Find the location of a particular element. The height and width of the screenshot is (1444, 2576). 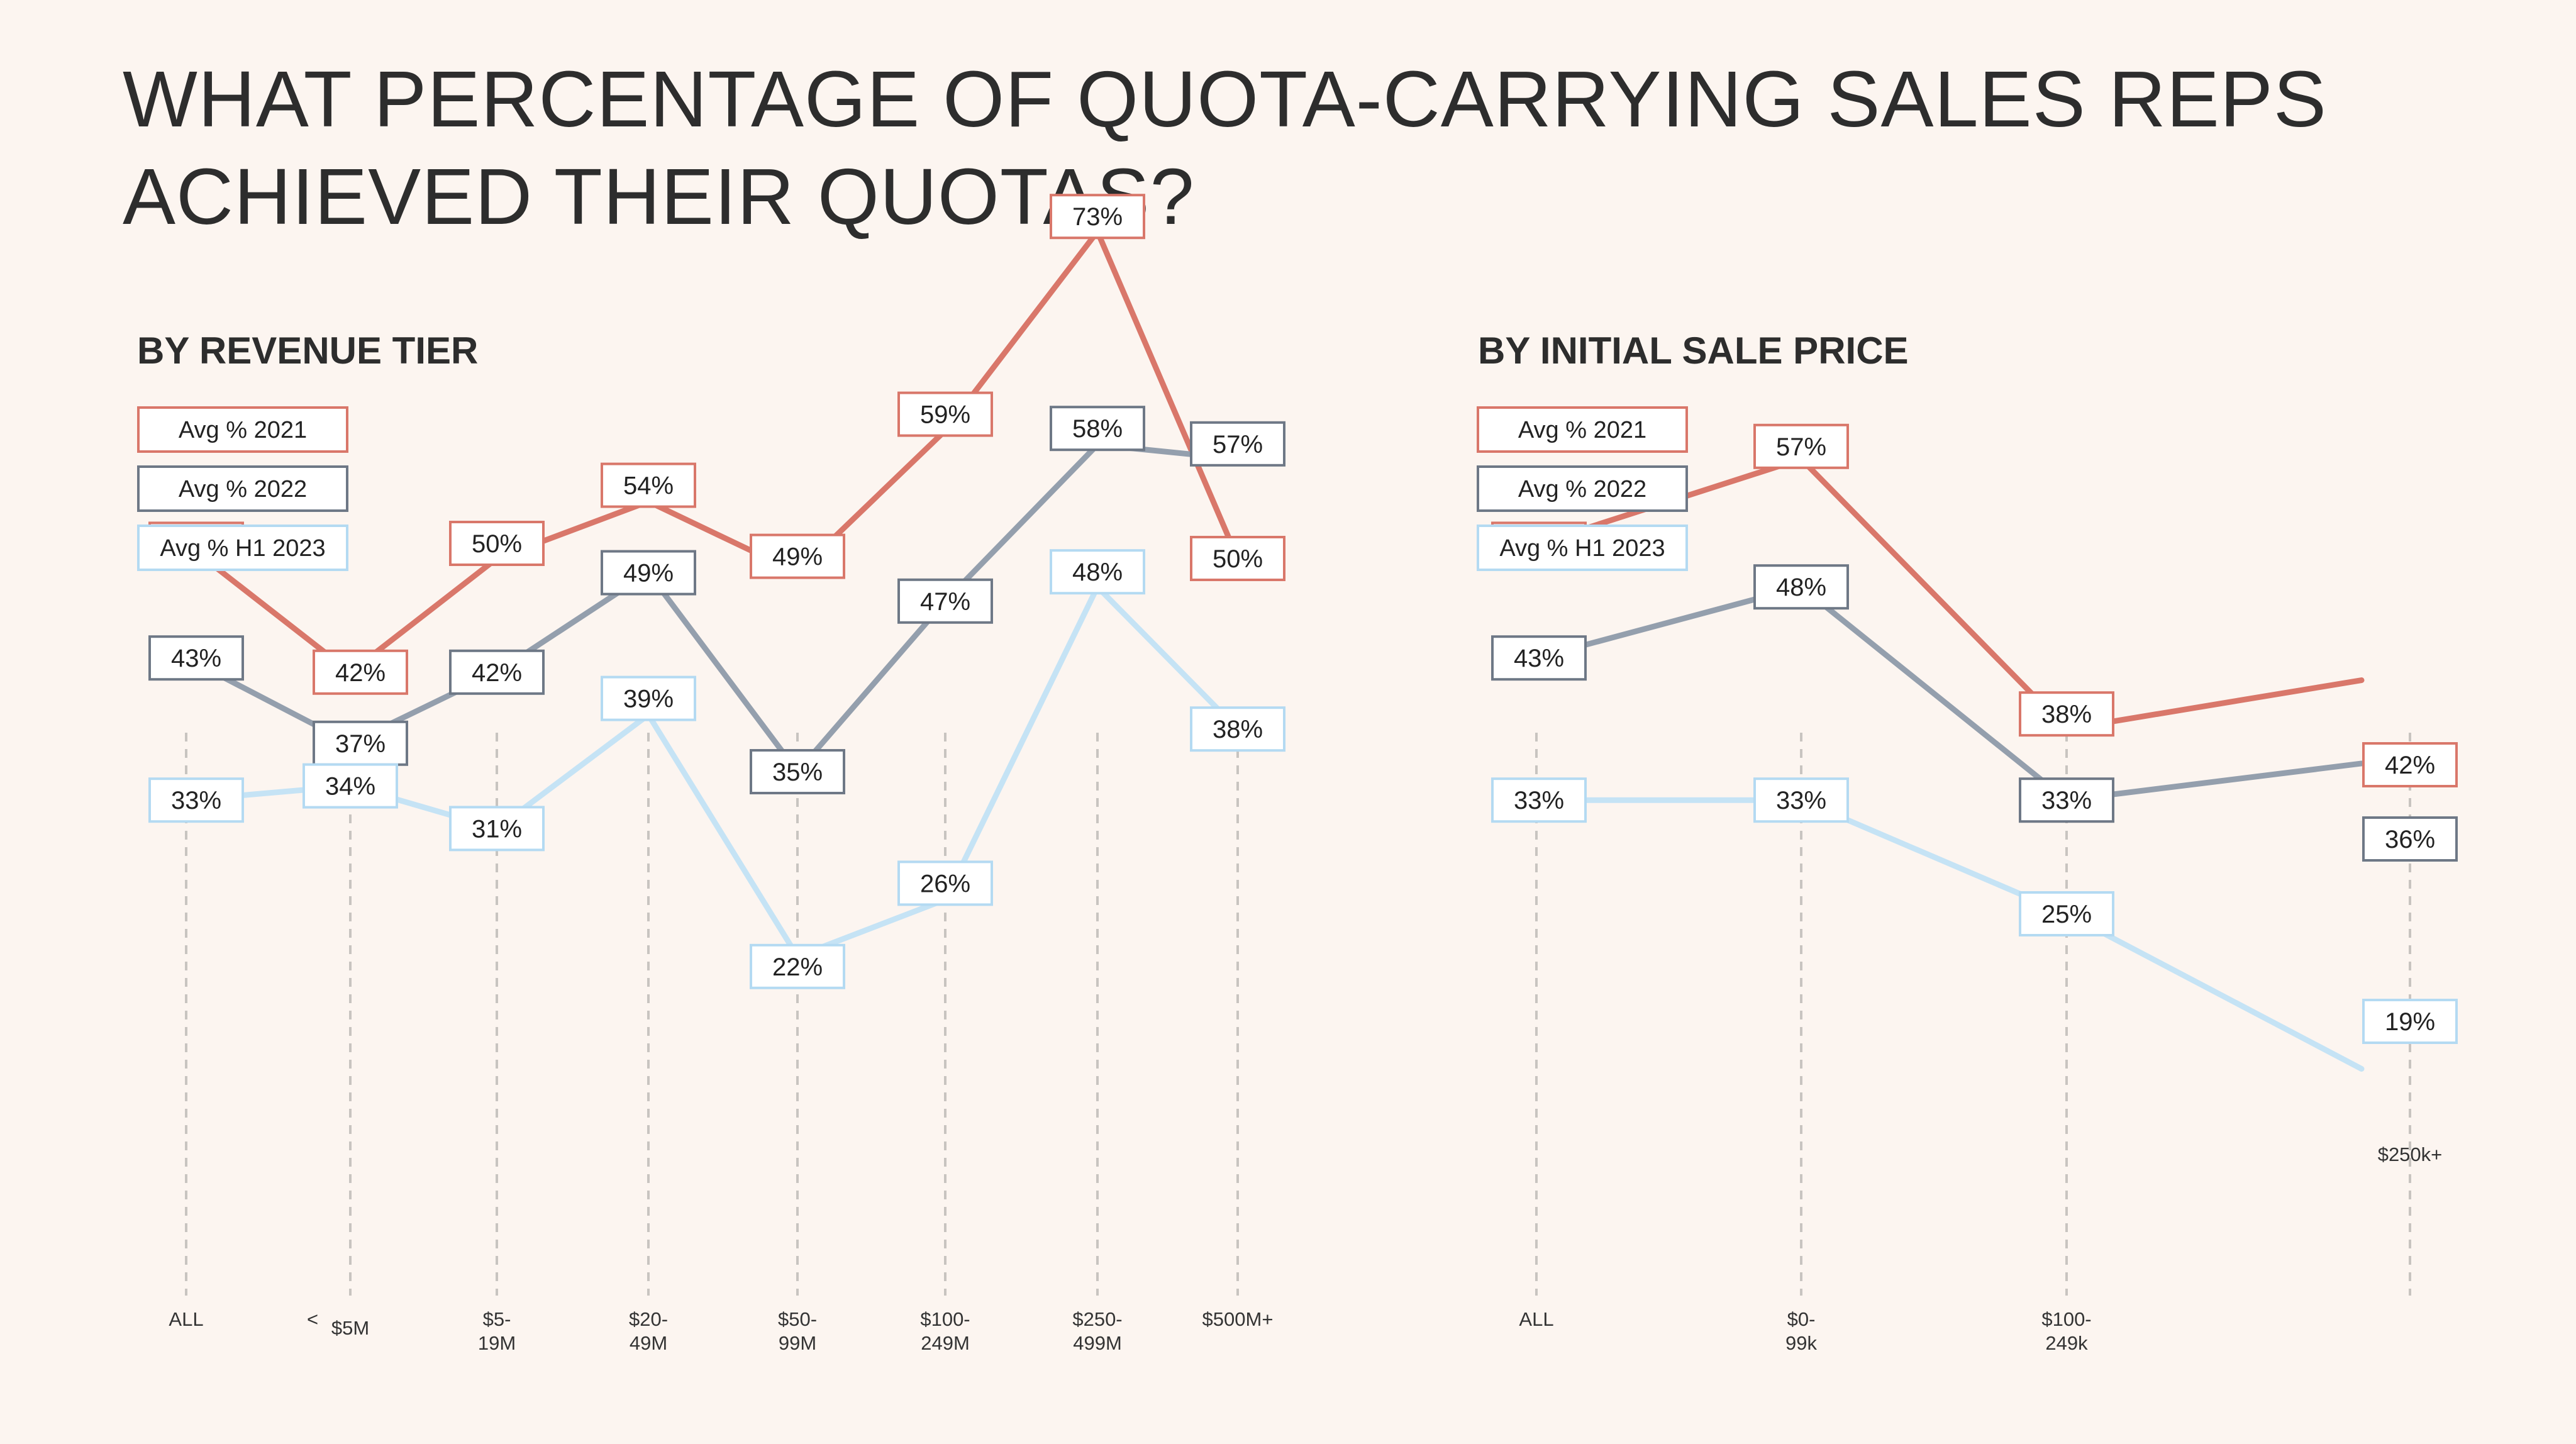

revenue-tier-label-avg-2022-5-19m: 42% is located at coordinates (497, 672).